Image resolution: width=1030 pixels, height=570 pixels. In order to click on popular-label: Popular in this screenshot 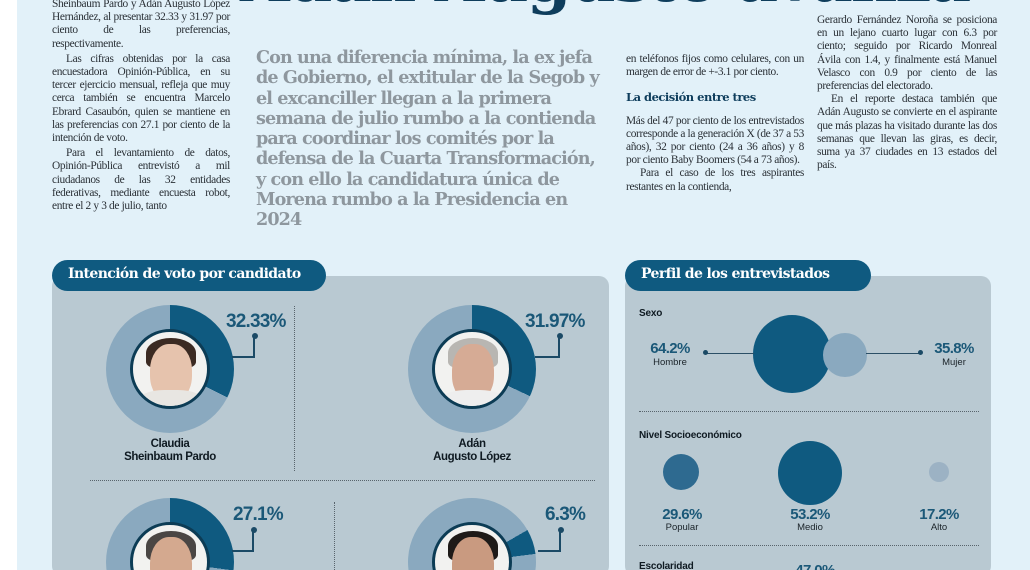, I will do `click(682, 527)`.